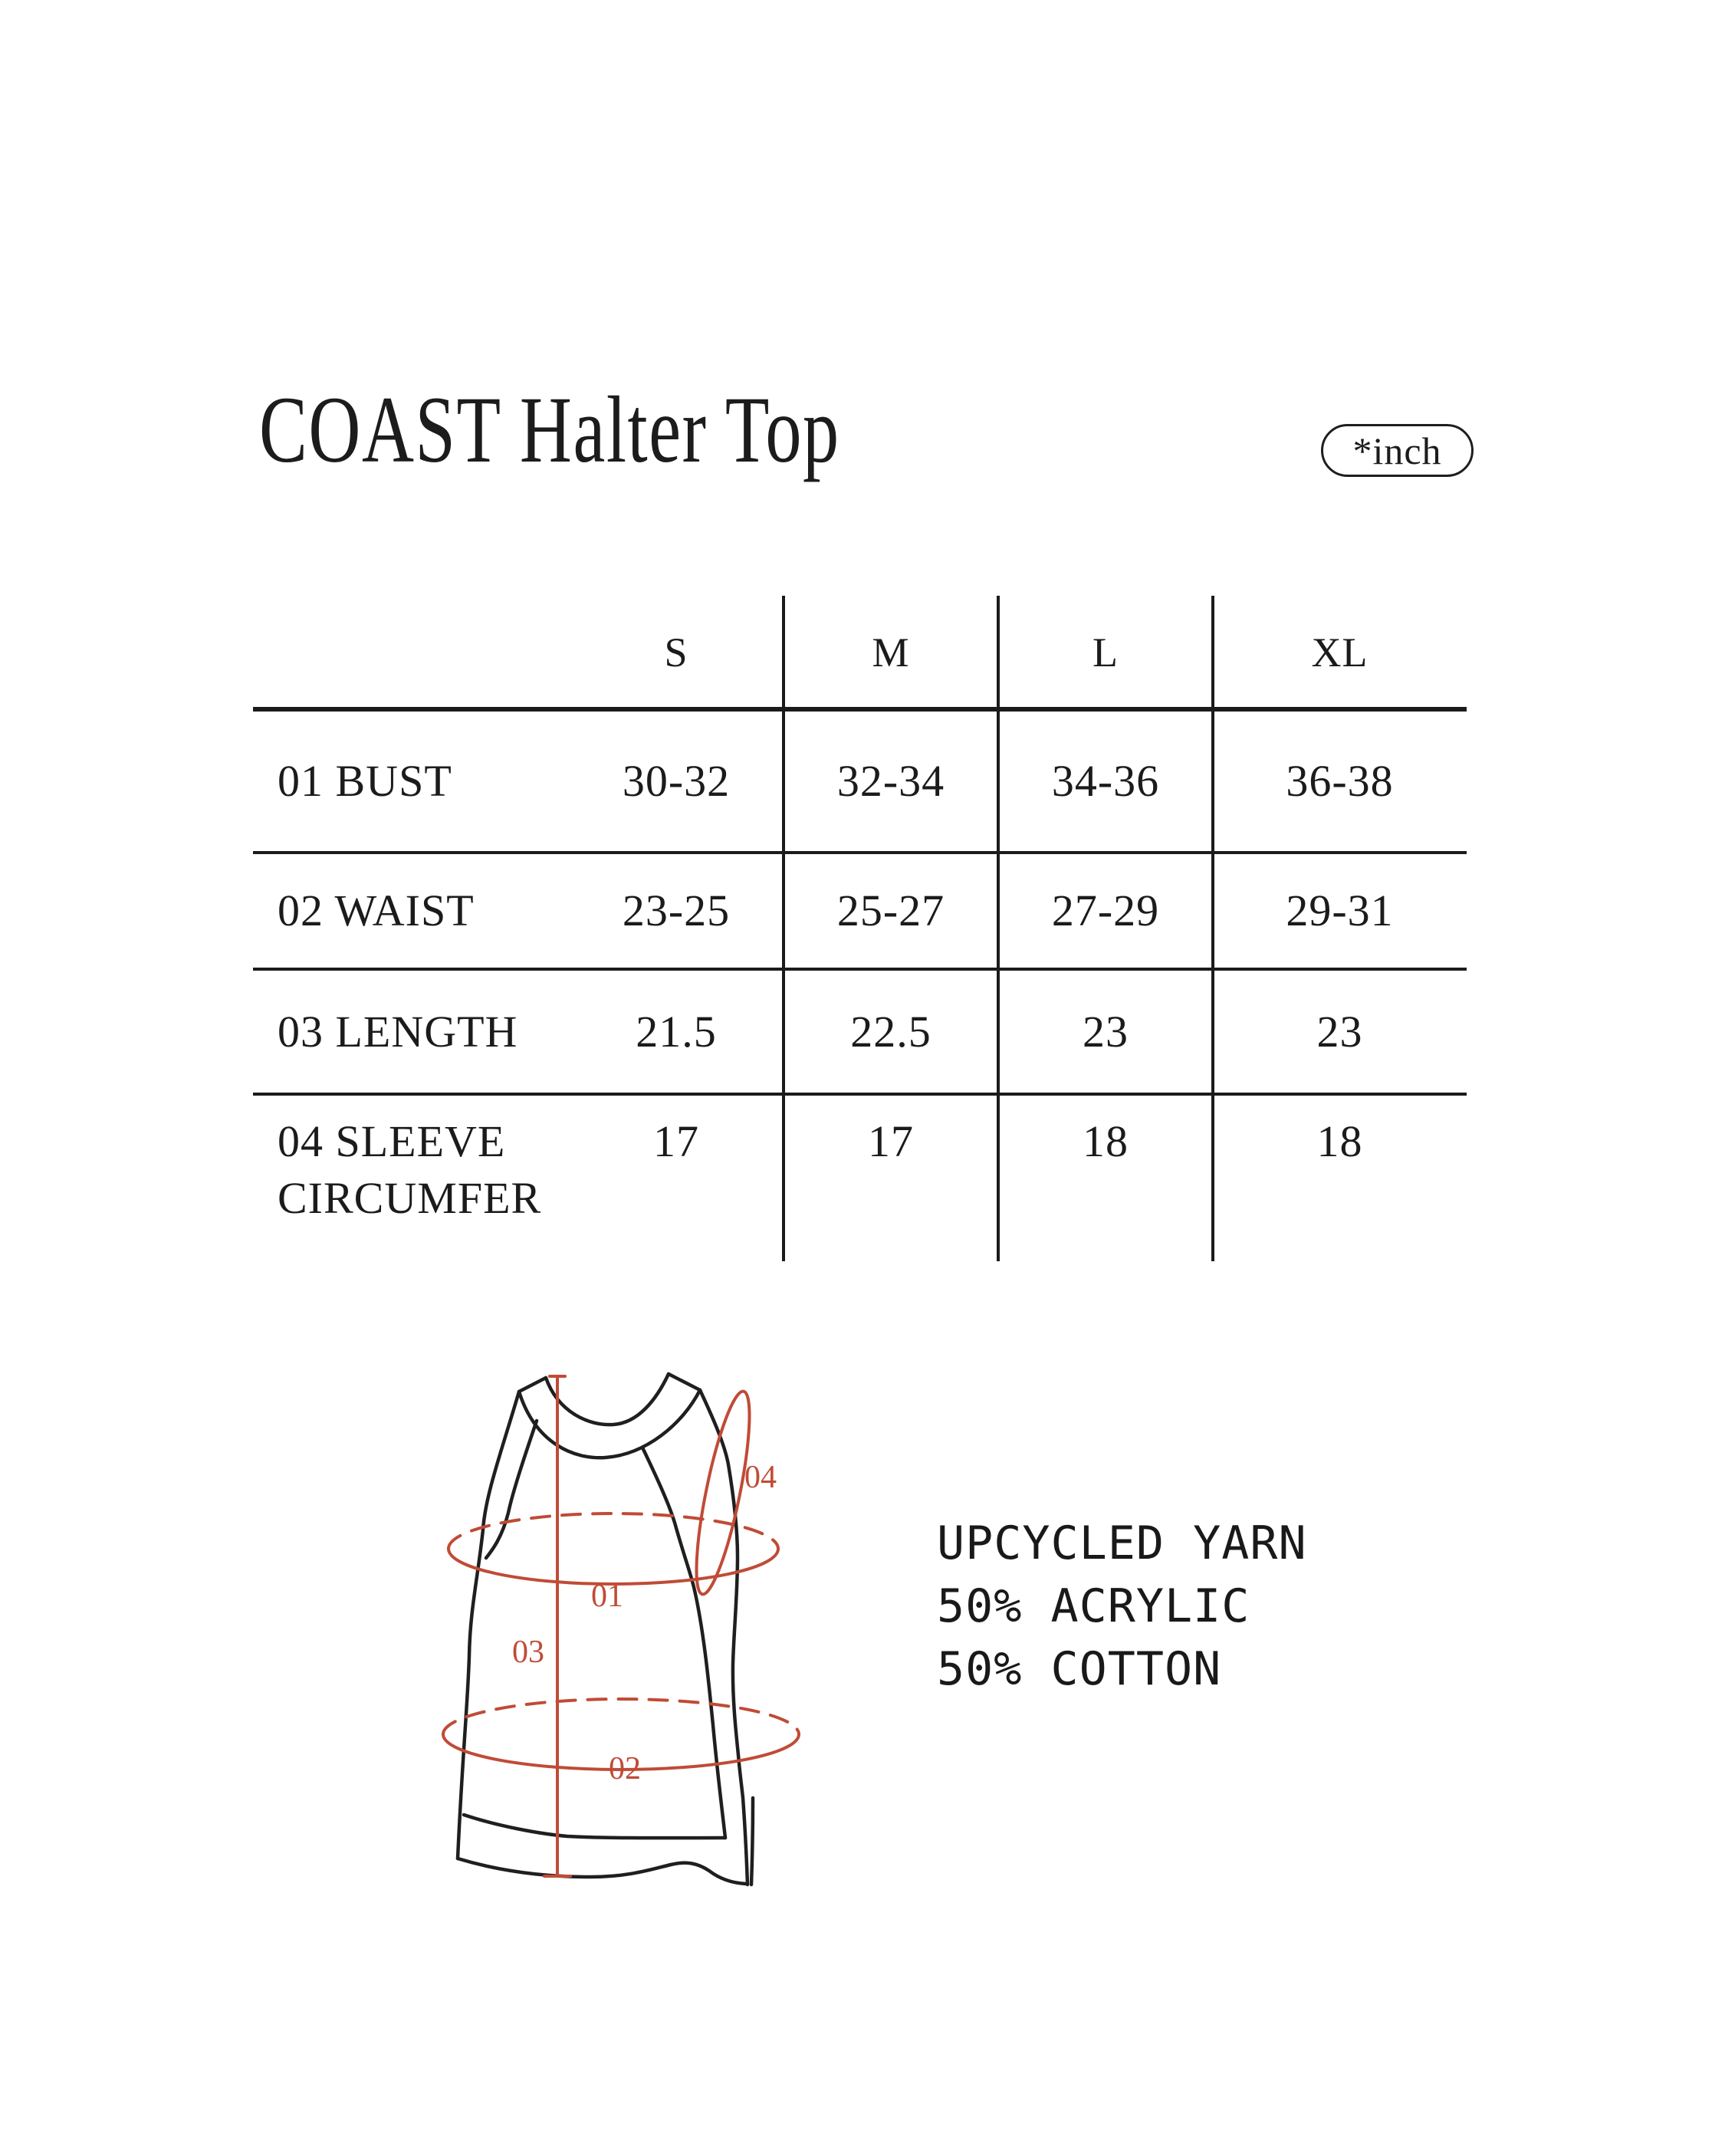  I want to click on bust-value-s: 30-32, so click(677, 780).